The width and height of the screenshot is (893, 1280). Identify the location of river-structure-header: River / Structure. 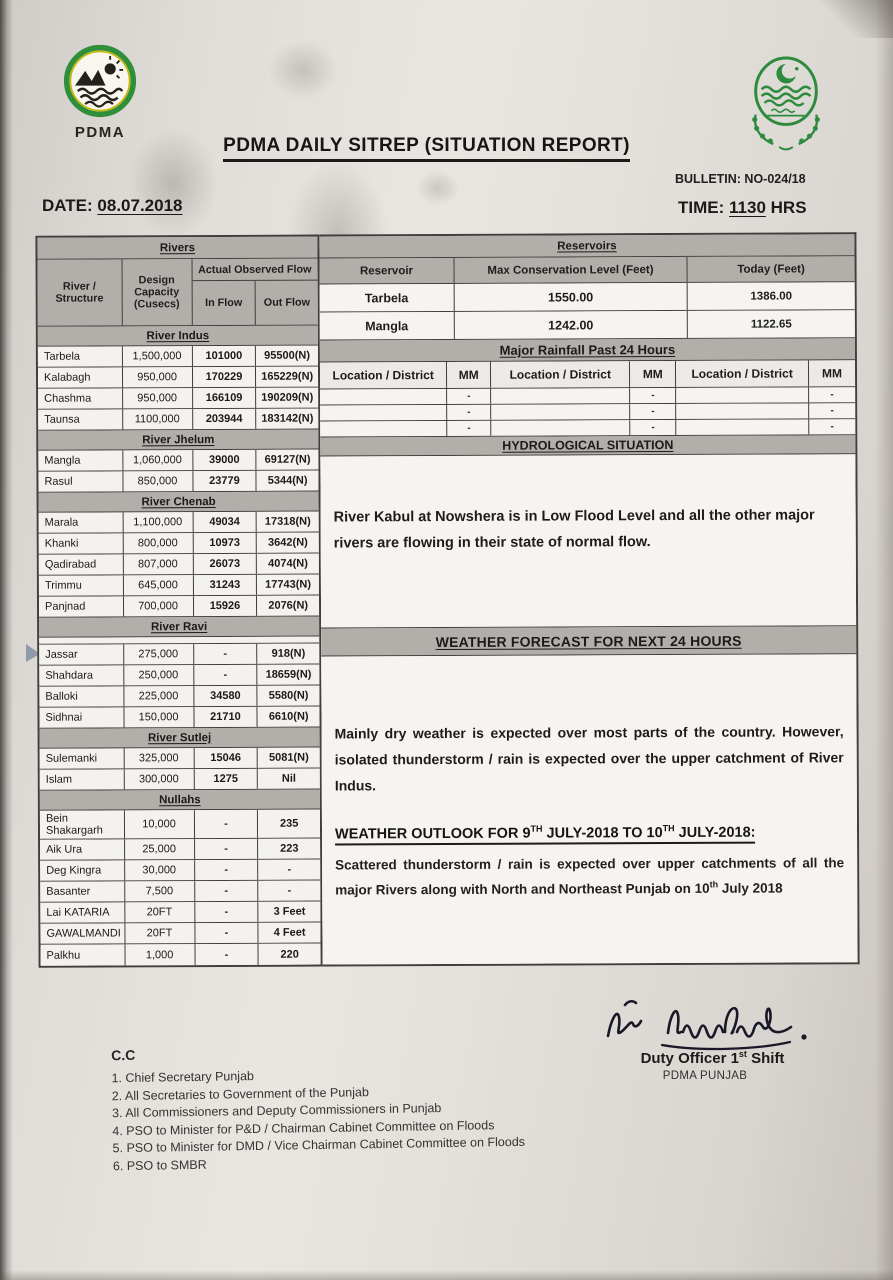
(80, 292).